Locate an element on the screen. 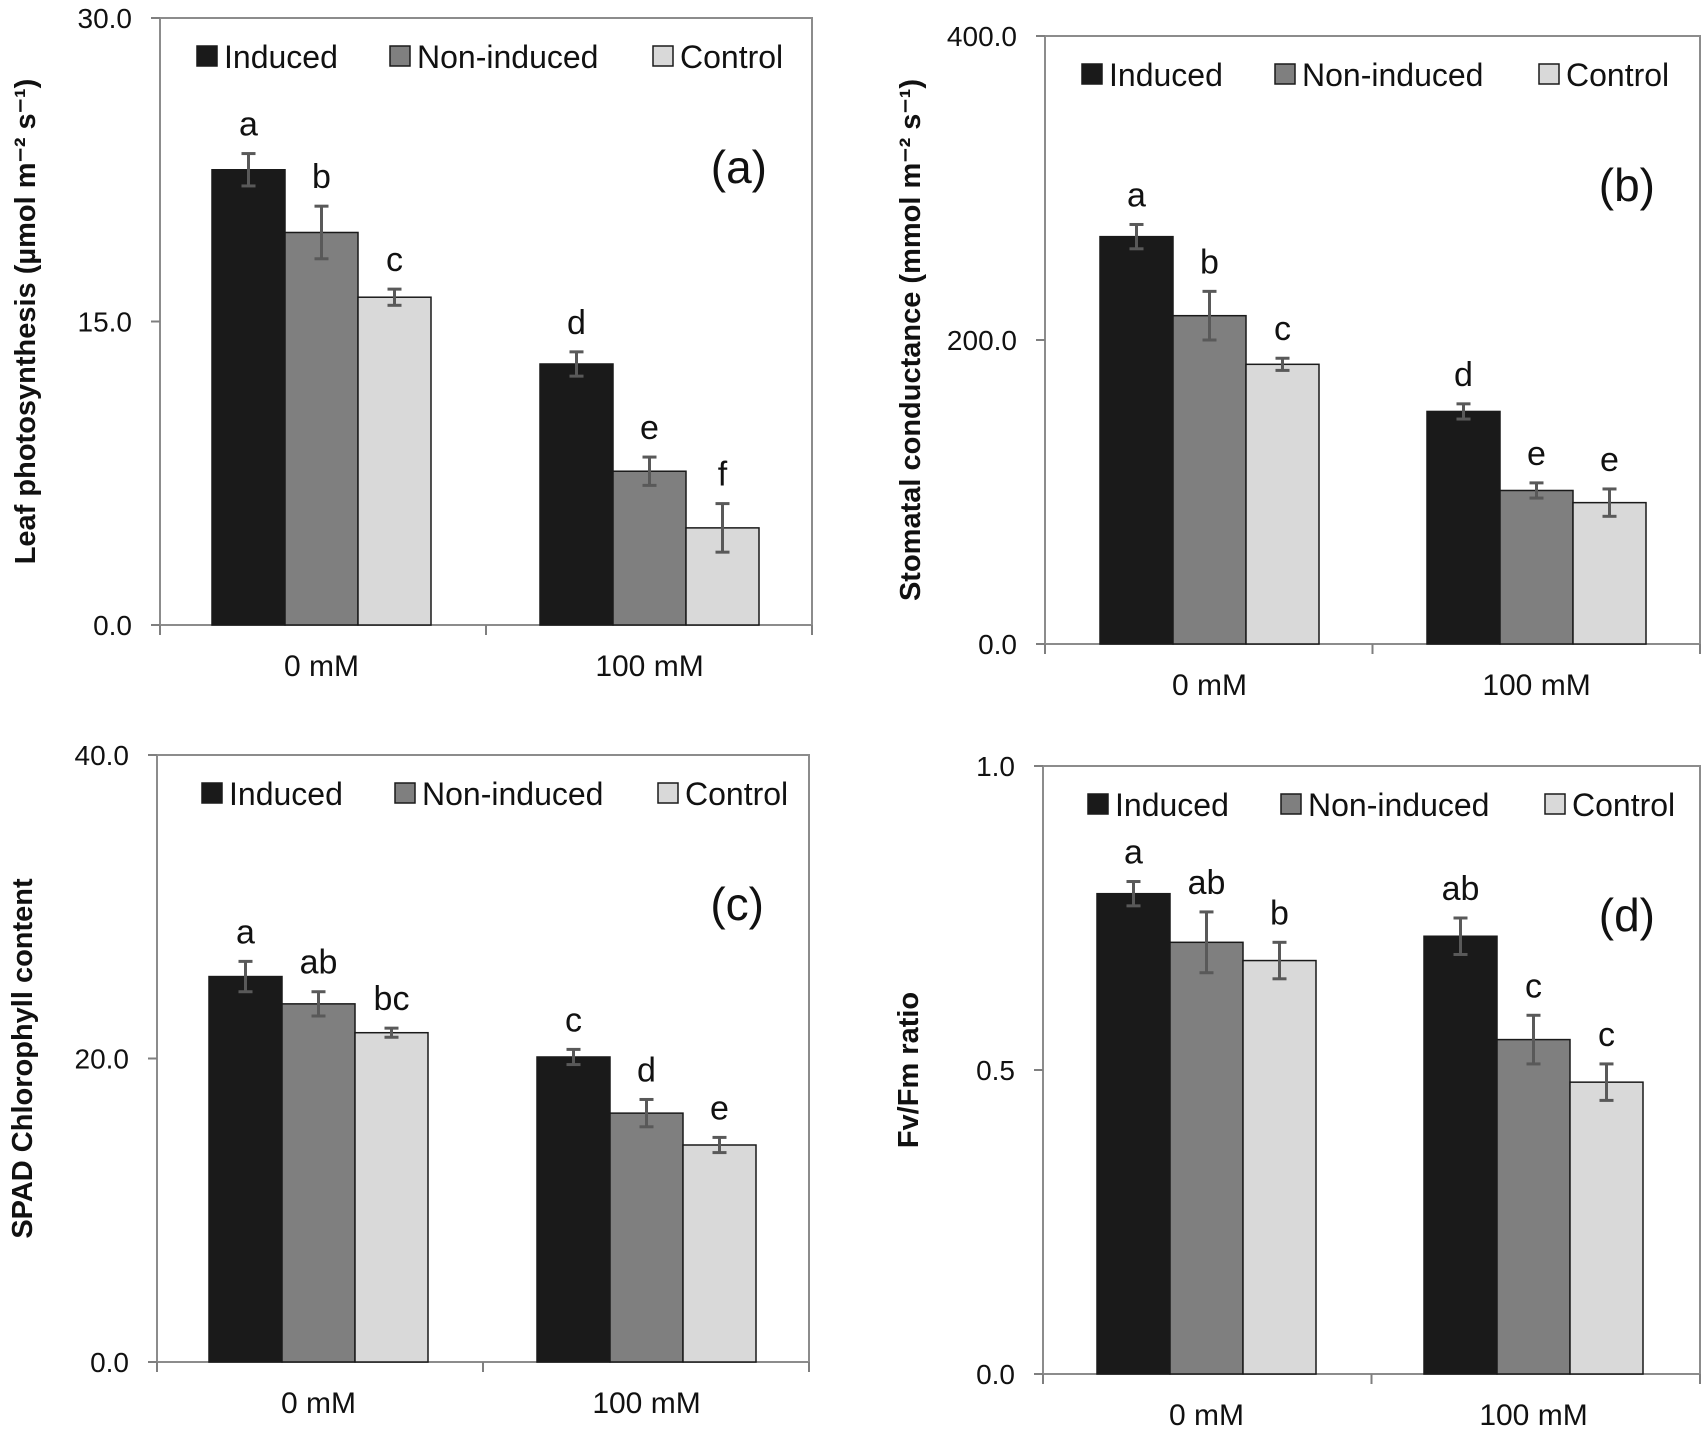  significance-letter: f is located at coordinates (723, 475).